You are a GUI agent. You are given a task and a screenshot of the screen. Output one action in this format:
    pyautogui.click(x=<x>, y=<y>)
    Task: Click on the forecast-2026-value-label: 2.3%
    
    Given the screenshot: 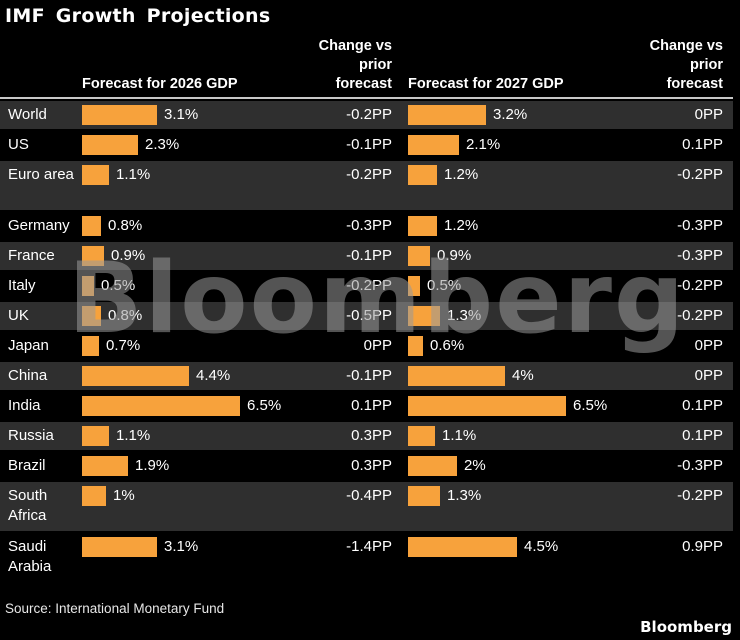 What is the action you would take?
    pyautogui.click(x=162, y=144)
    